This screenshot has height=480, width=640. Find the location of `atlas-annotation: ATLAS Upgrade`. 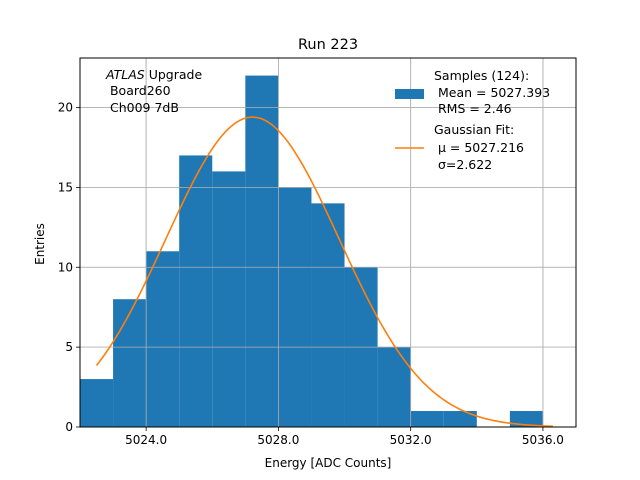

atlas-annotation: ATLAS Upgrade is located at coordinates (153, 74).